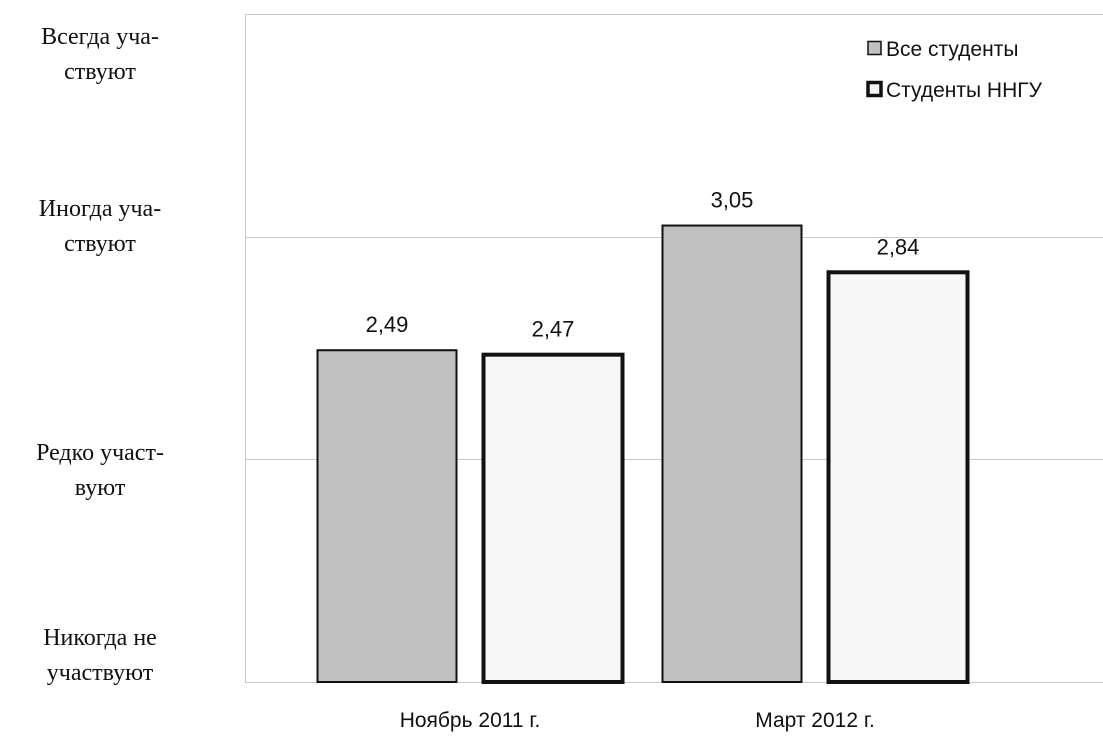 This screenshot has width=1103, height=741. What do you see at coordinates (898, 246) in the screenshot?
I see `data-label: 2,84` at bounding box center [898, 246].